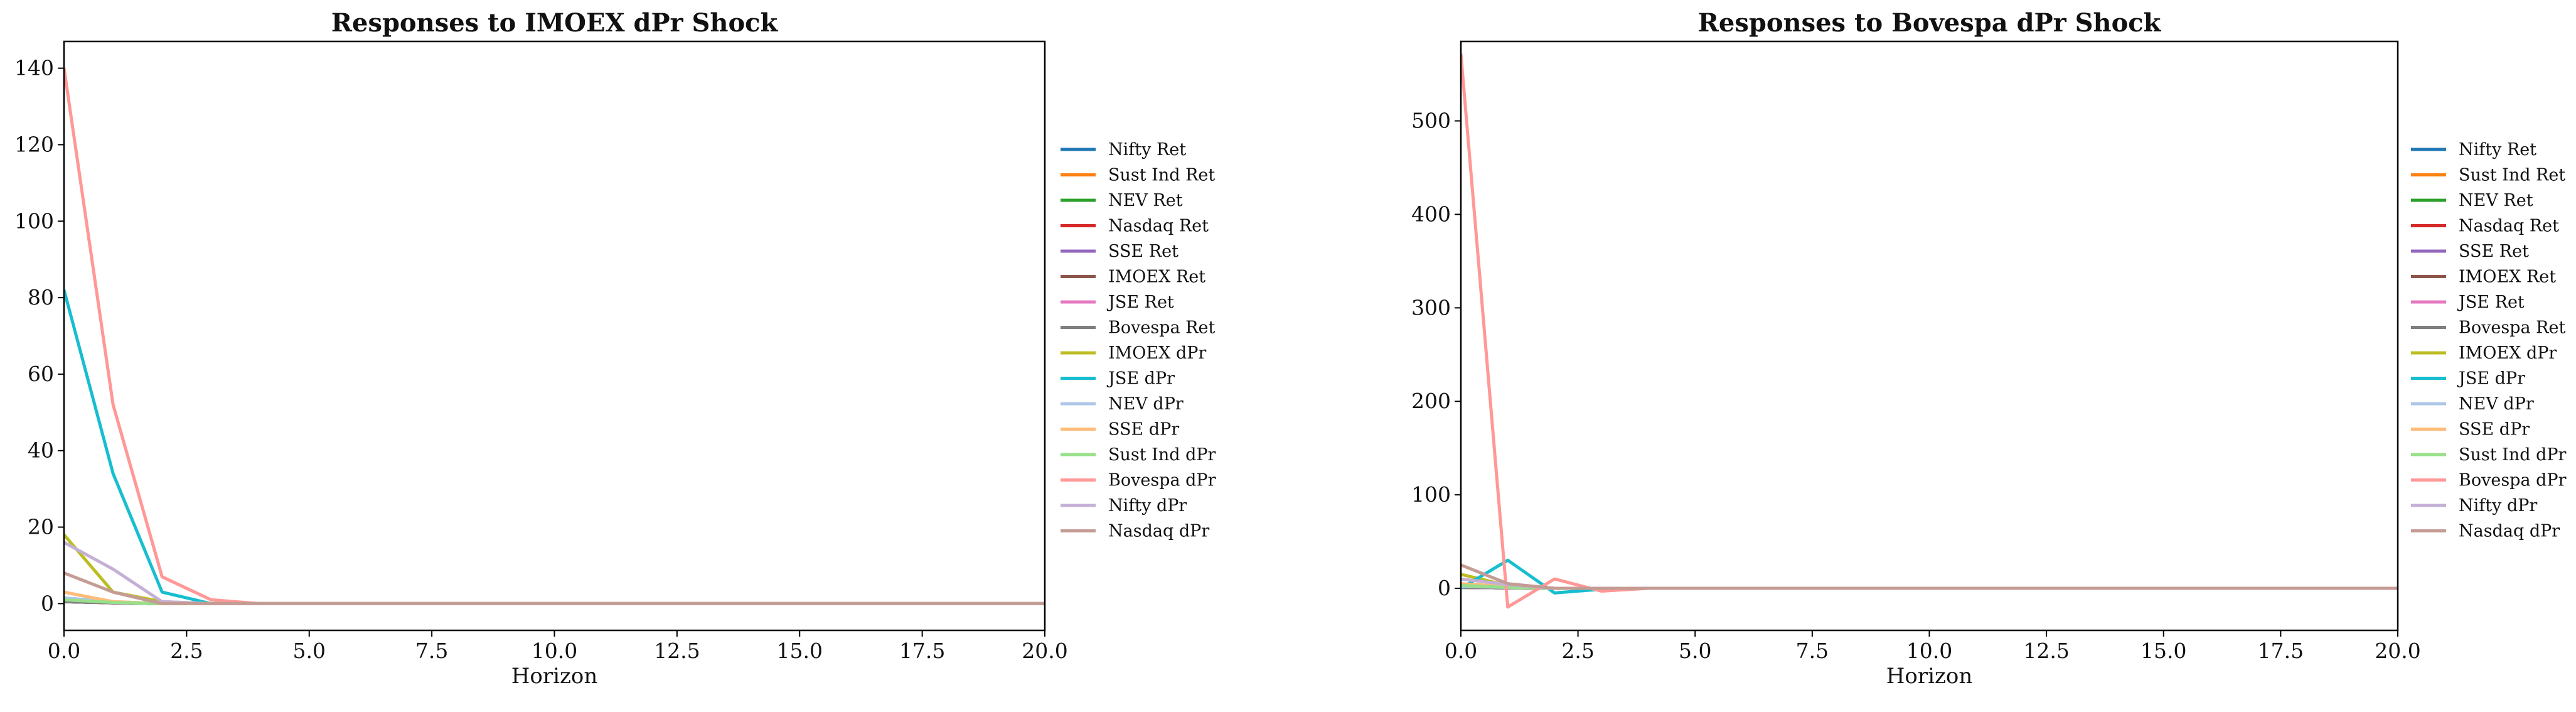 The width and height of the screenshot is (2576, 712). Describe the element at coordinates (1431, 401) in the screenshot. I see `y-tick-label: 200` at that location.